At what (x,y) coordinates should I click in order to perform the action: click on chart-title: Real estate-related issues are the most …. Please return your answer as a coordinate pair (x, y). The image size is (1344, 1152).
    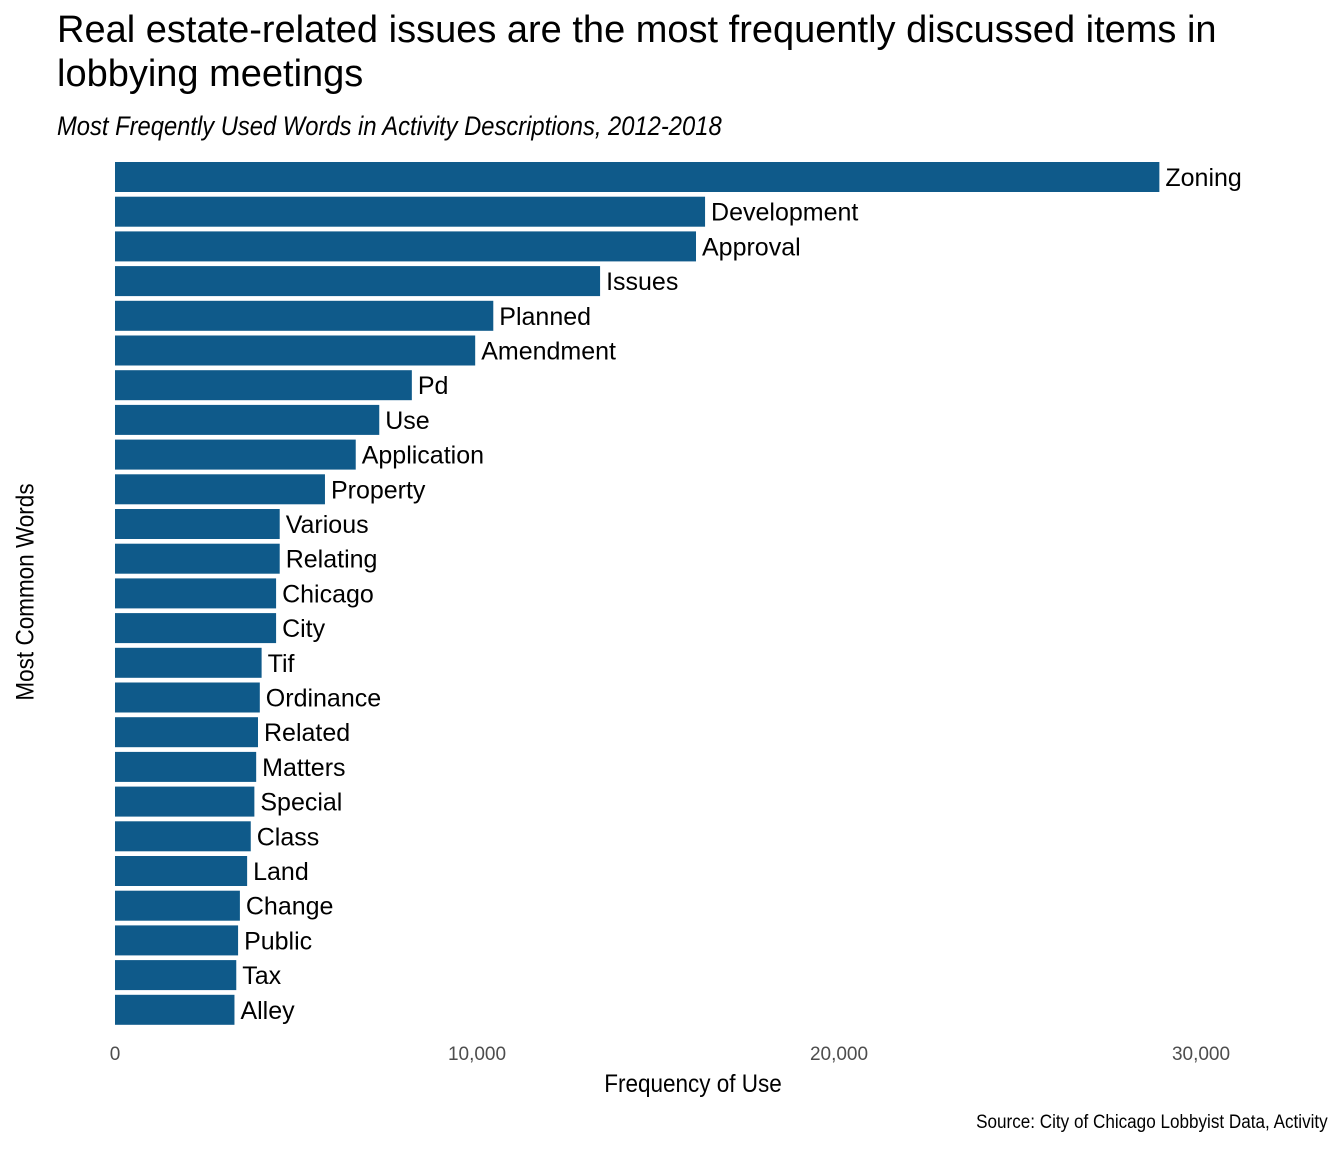
    Looking at the image, I should click on (637, 52).